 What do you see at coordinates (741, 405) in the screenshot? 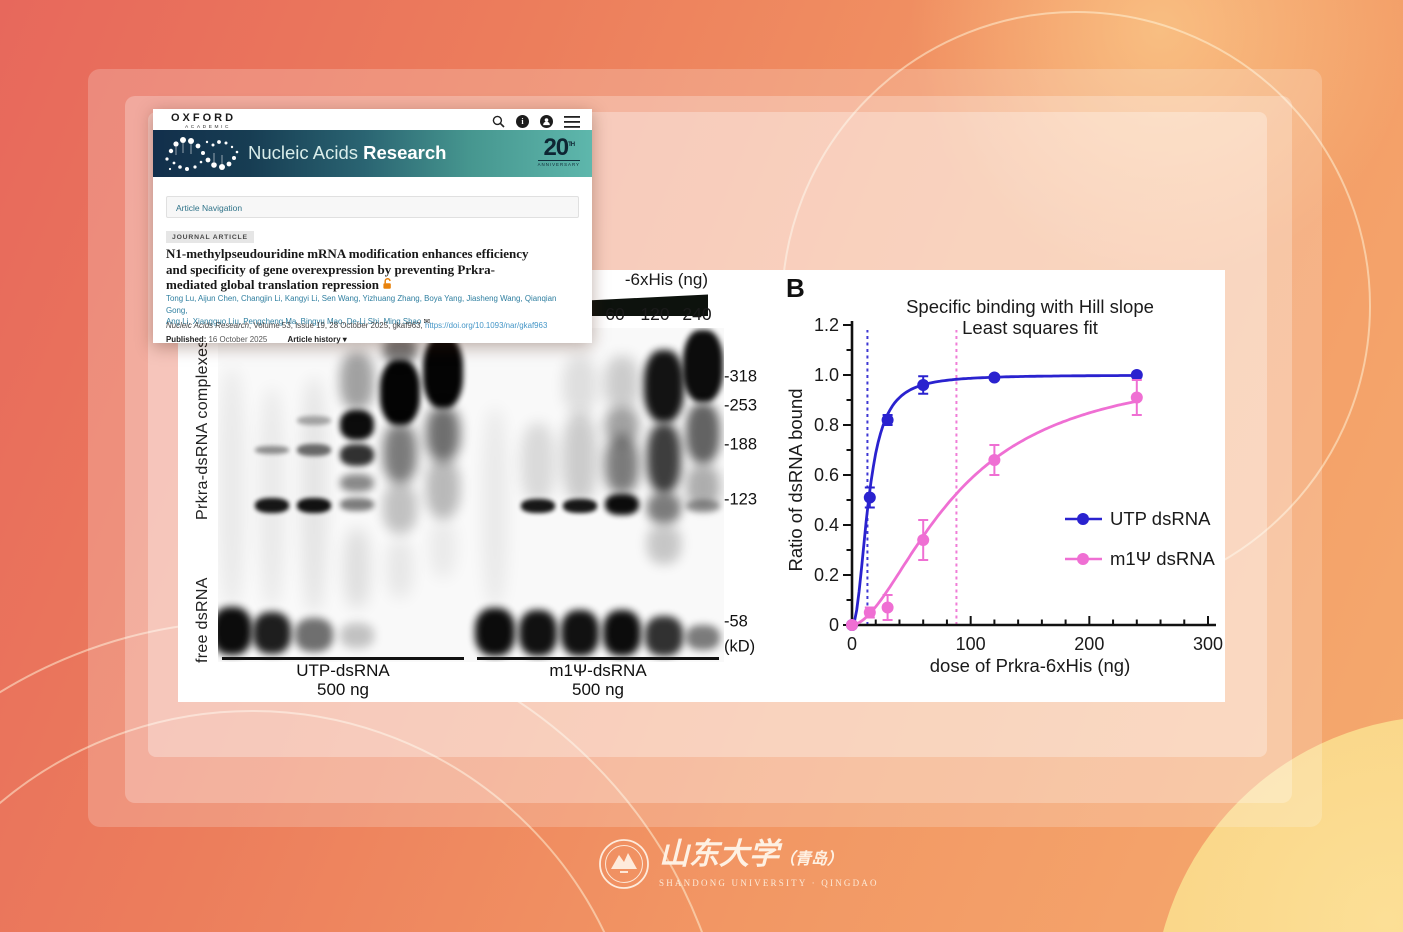
I see `gel-mw-marker: -253` at bounding box center [741, 405].